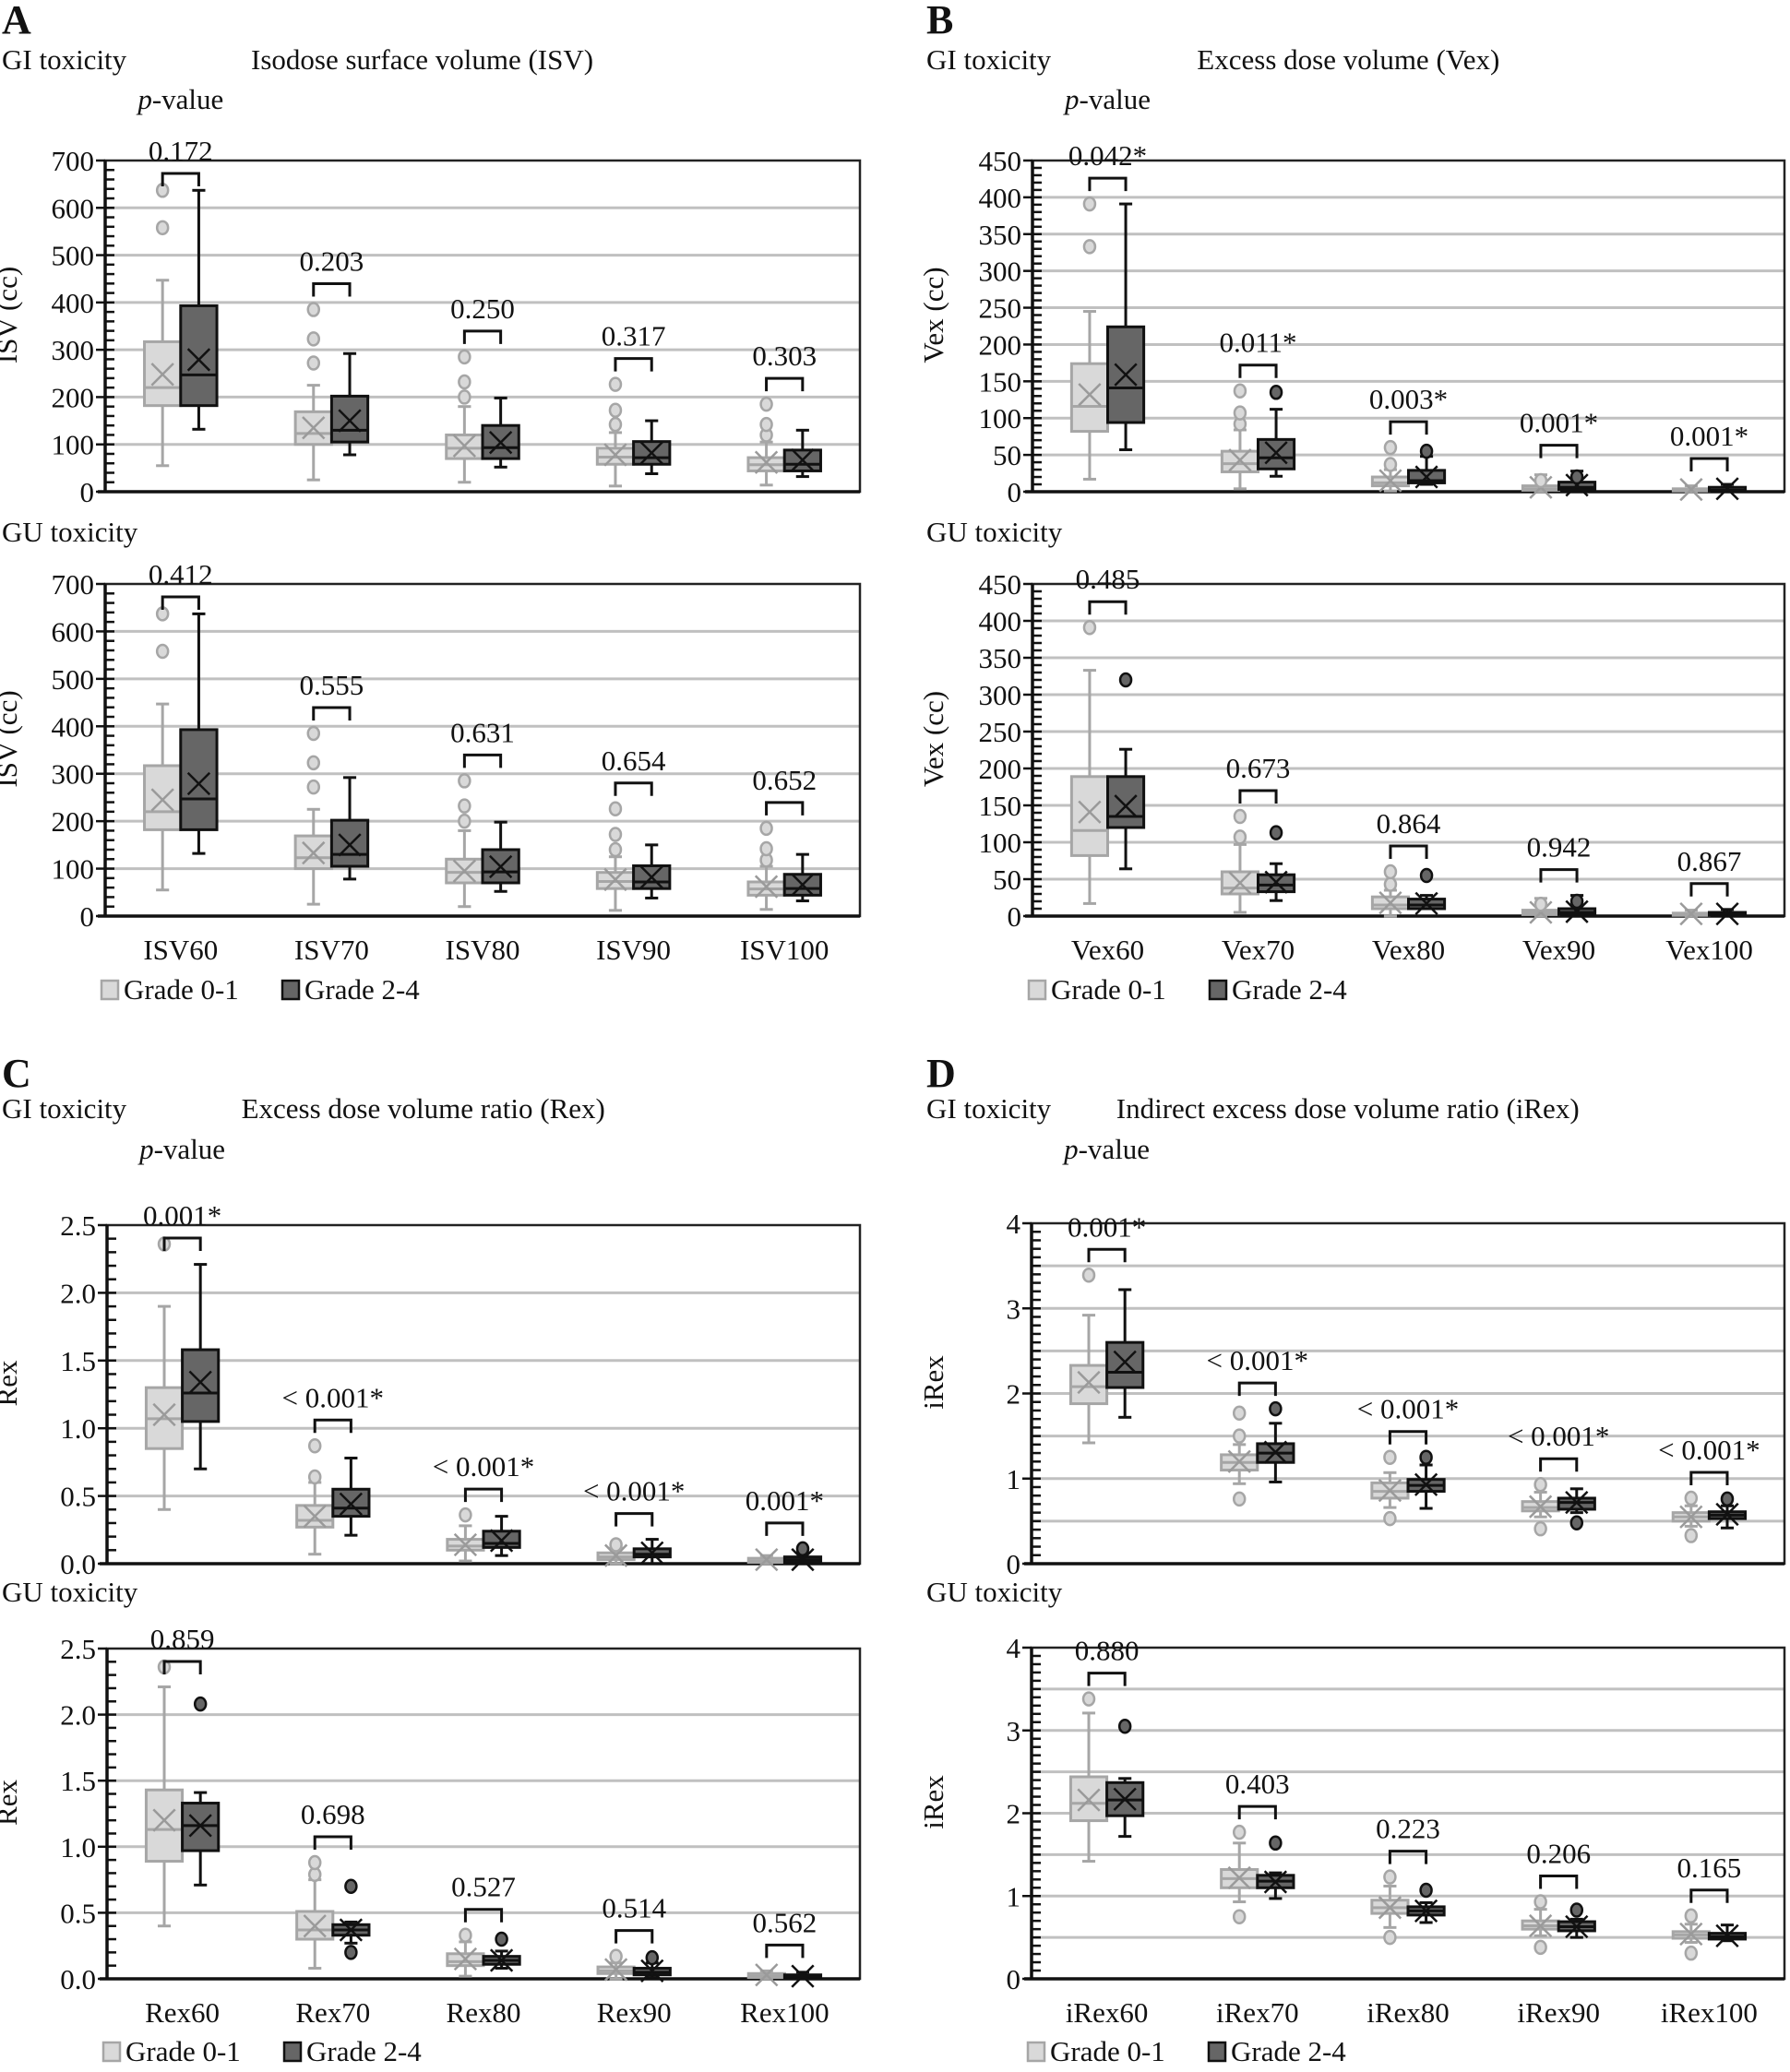 Image resolution: width=1790 pixels, height=2072 pixels. What do you see at coordinates (502, 1952) in the screenshot?
I see `box-grade24-rex80` at bounding box center [502, 1952].